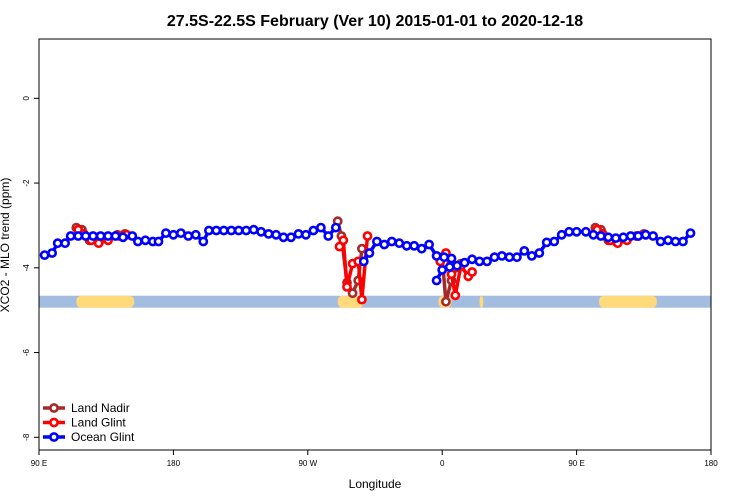  I want to click on land-ocean-band, so click(375, 301).